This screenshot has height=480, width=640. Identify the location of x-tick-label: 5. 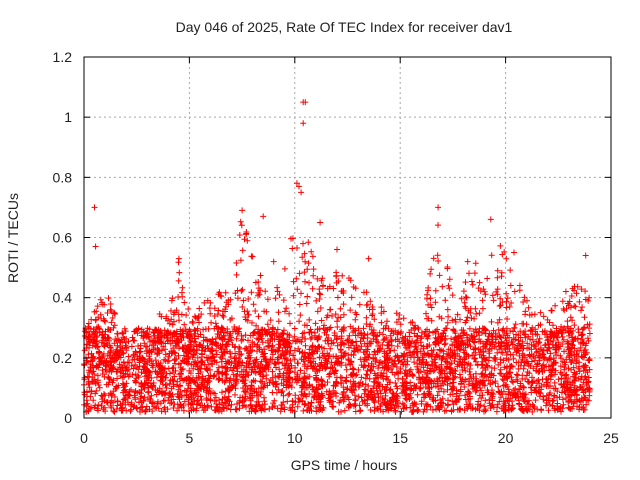
(190, 438).